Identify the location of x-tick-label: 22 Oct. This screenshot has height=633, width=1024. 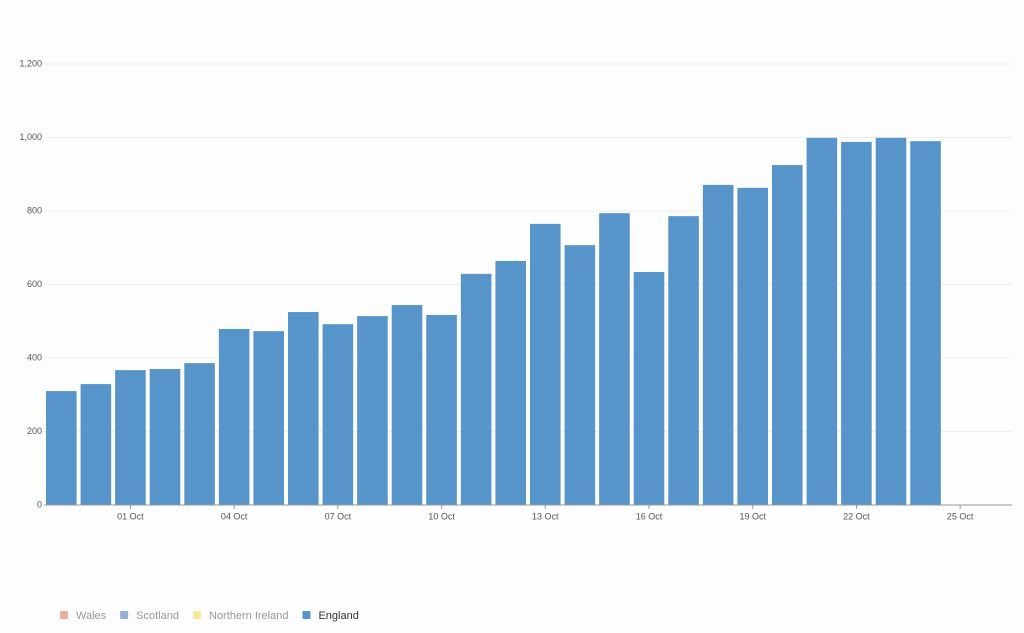
(856, 516).